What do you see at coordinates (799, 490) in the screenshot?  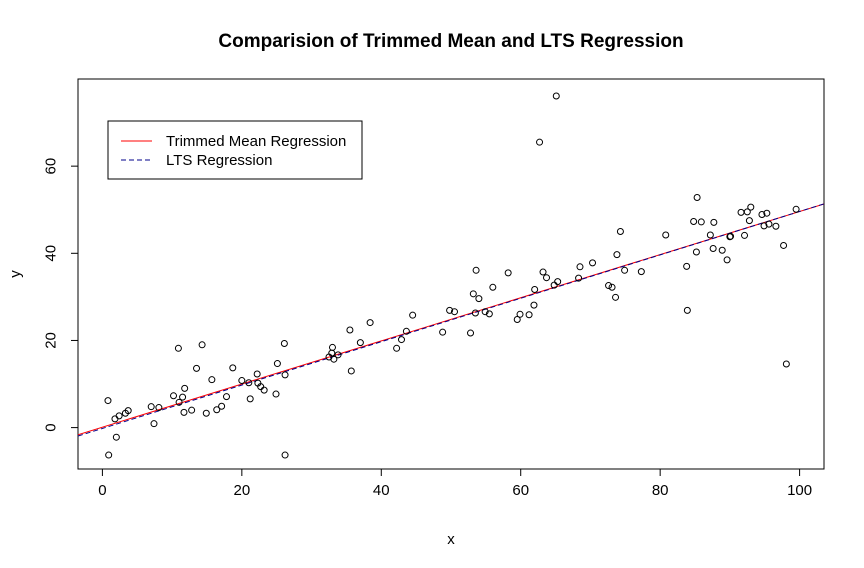 I see `x-tick-label: 100` at bounding box center [799, 490].